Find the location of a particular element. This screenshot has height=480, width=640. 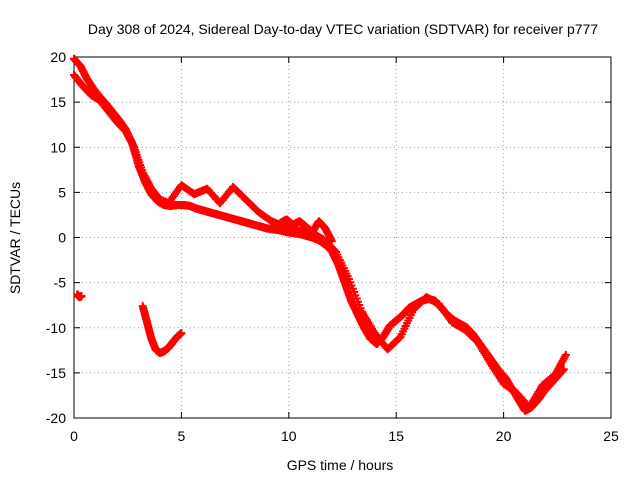

series-p777-segment-0h is located at coordinates (79, 296).